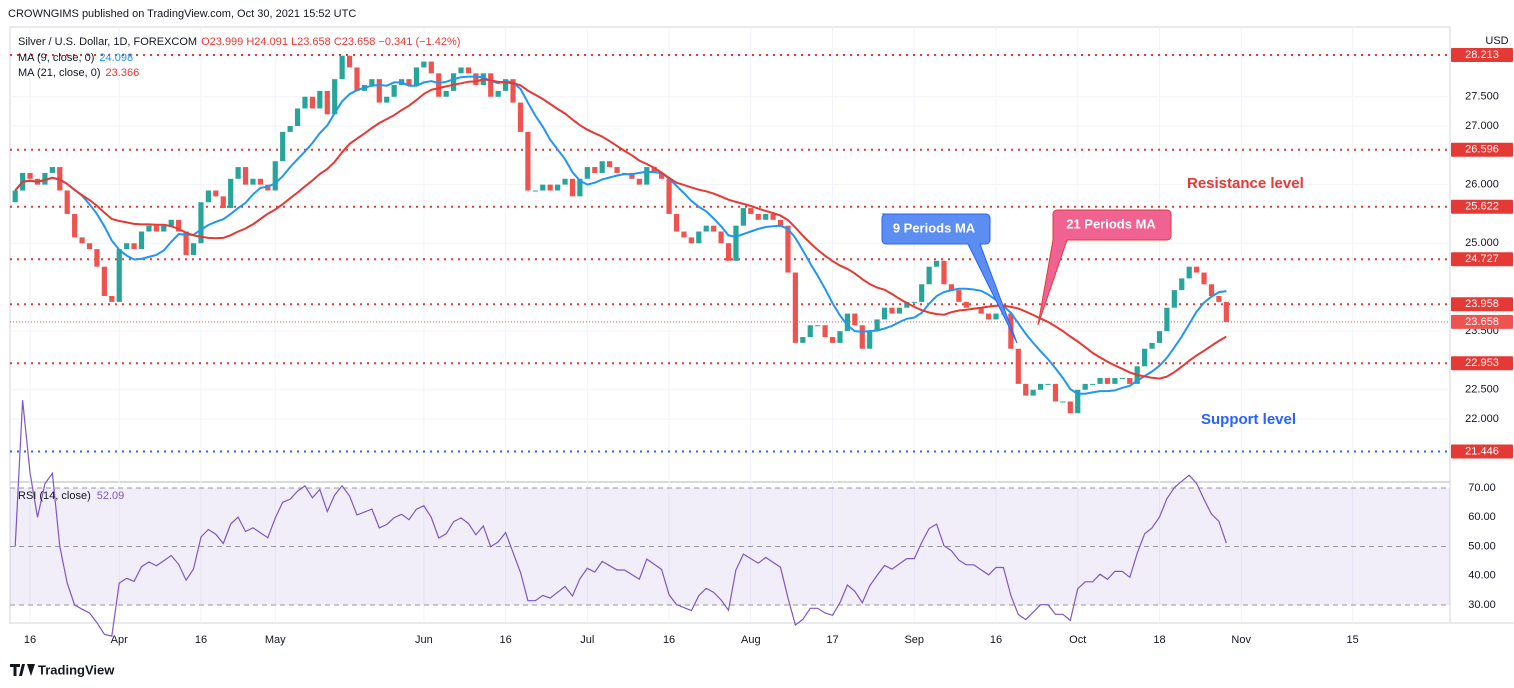  I want to click on indicator-value: 24.098, so click(116, 58).